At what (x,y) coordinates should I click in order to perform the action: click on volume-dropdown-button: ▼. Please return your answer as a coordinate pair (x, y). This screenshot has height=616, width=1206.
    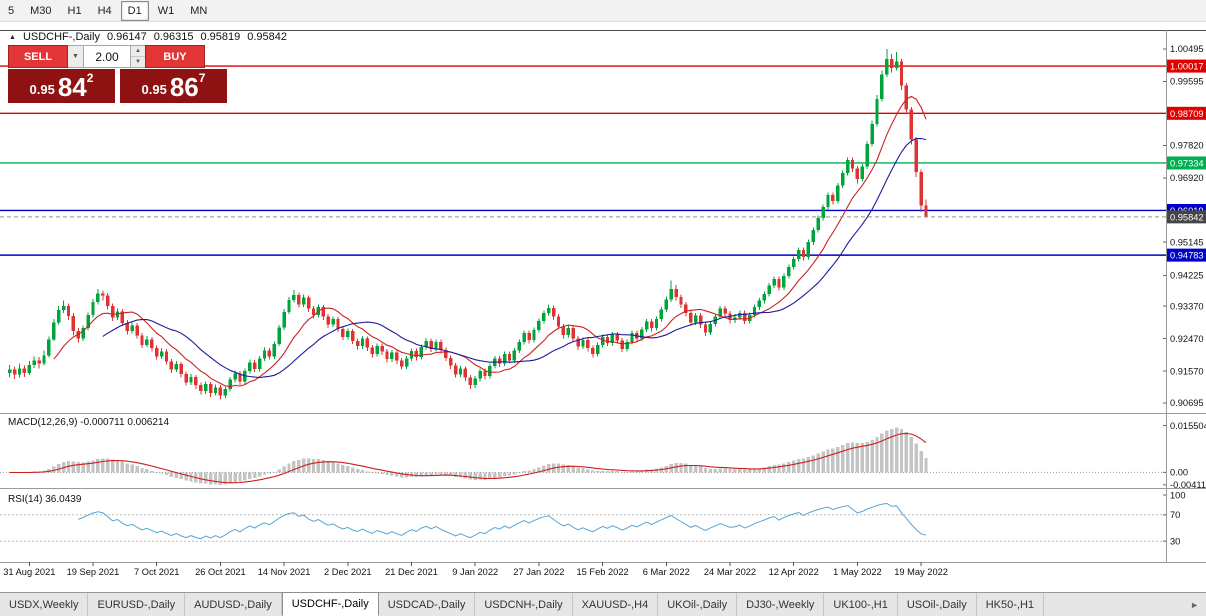
    Looking at the image, I should click on (76, 56).